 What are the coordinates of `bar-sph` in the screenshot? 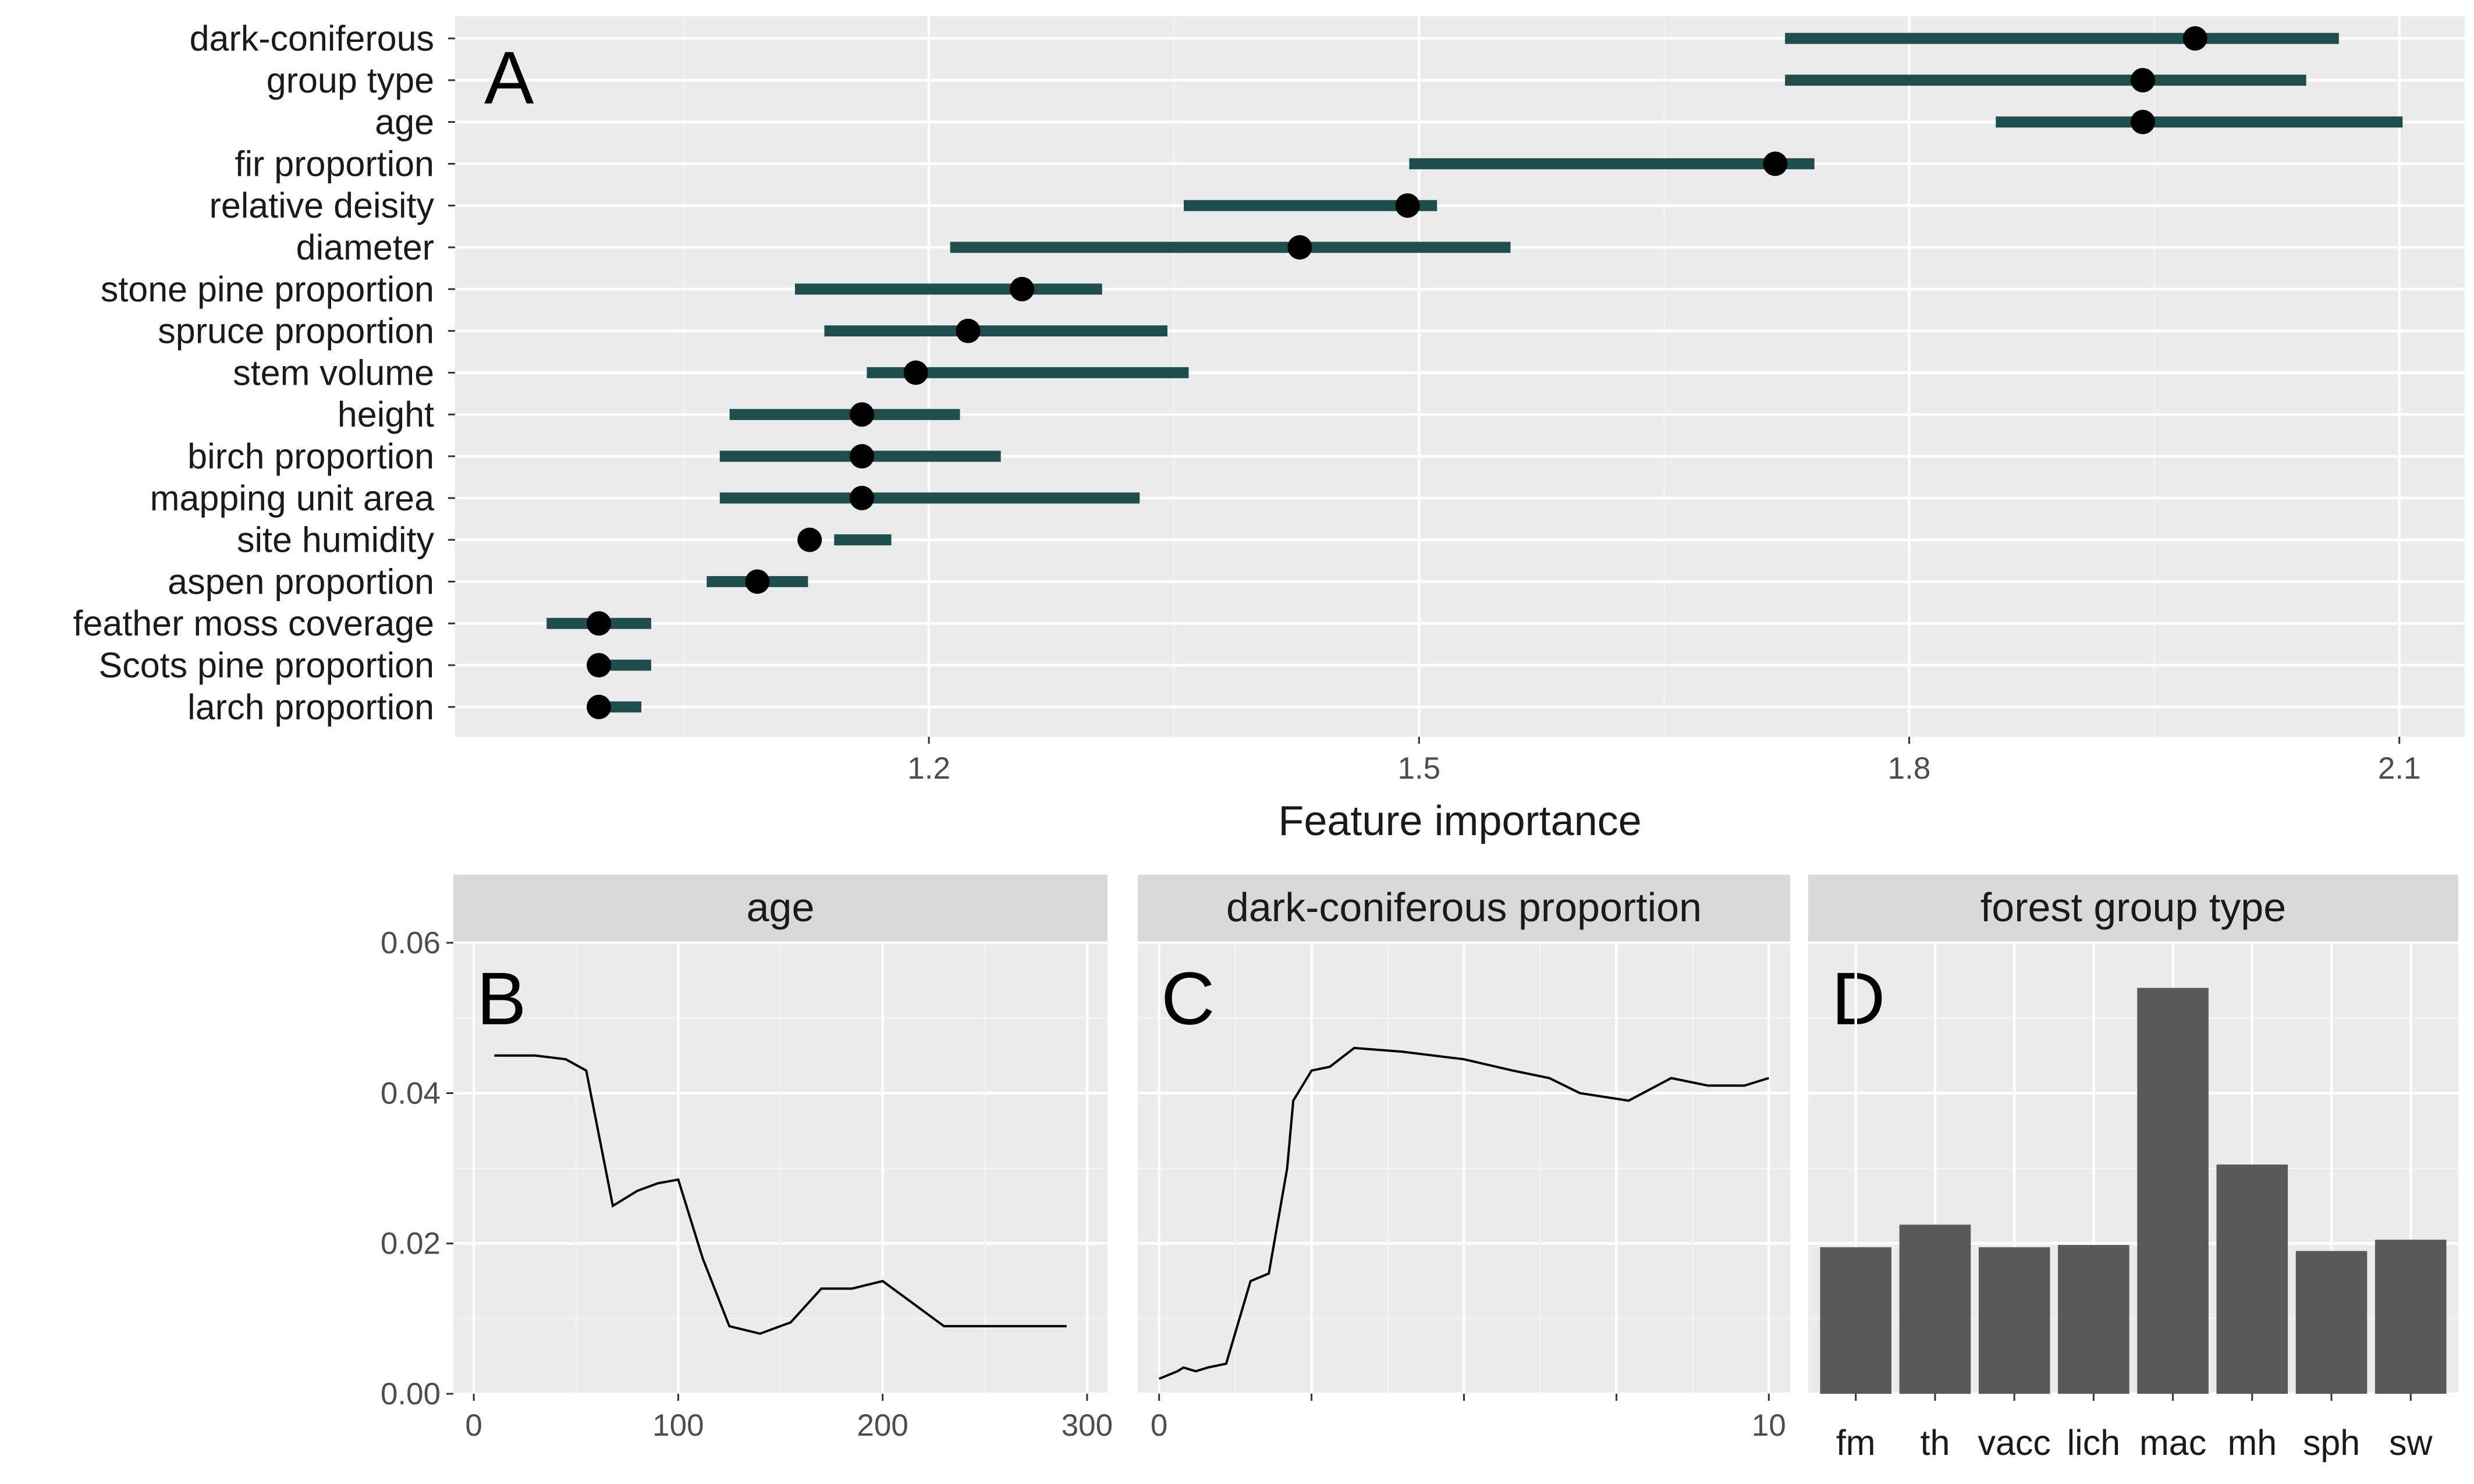 It's located at (2331, 1322).